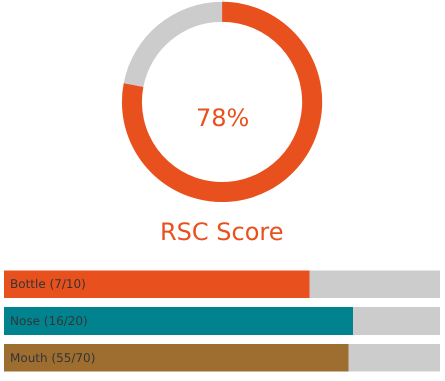 The image size is (445, 381). Describe the element at coordinates (223, 118) in the screenshot. I see `text: 78%` at that location.